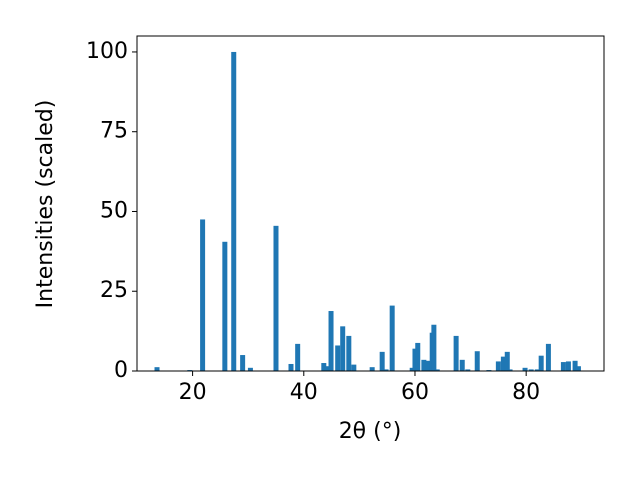  What do you see at coordinates (114, 210) in the screenshot?
I see `y-tick-label: 50` at bounding box center [114, 210].